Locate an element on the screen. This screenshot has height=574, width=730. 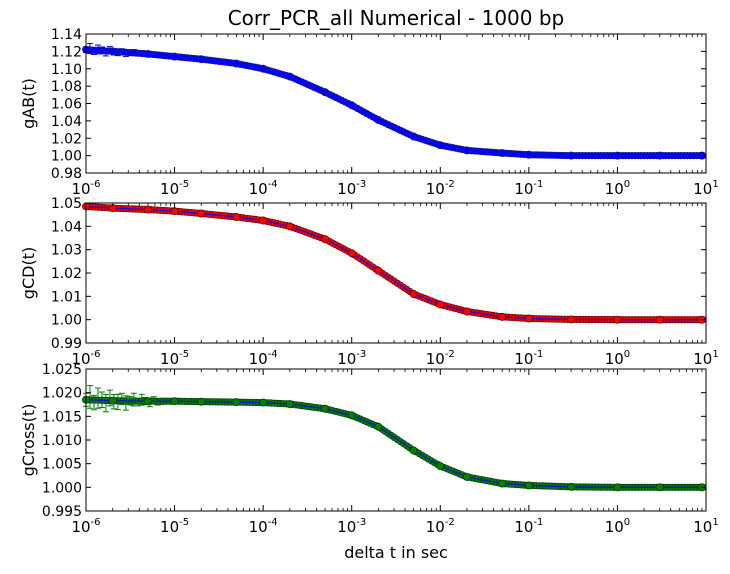
marker-cloud is located at coordinates (394, 443).